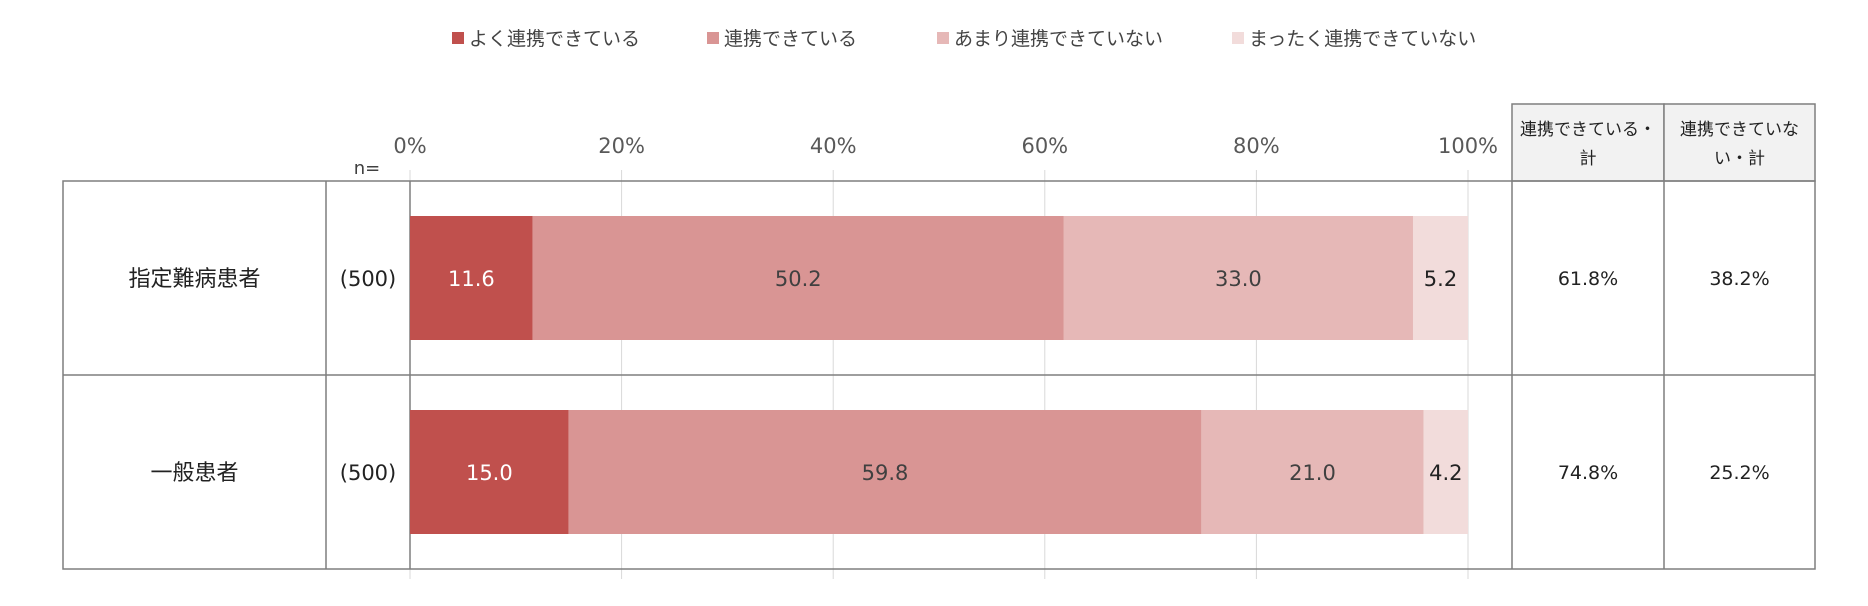 This screenshot has height=606, width=1868. I want to click on category-label: 一般患者, so click(194, 473).